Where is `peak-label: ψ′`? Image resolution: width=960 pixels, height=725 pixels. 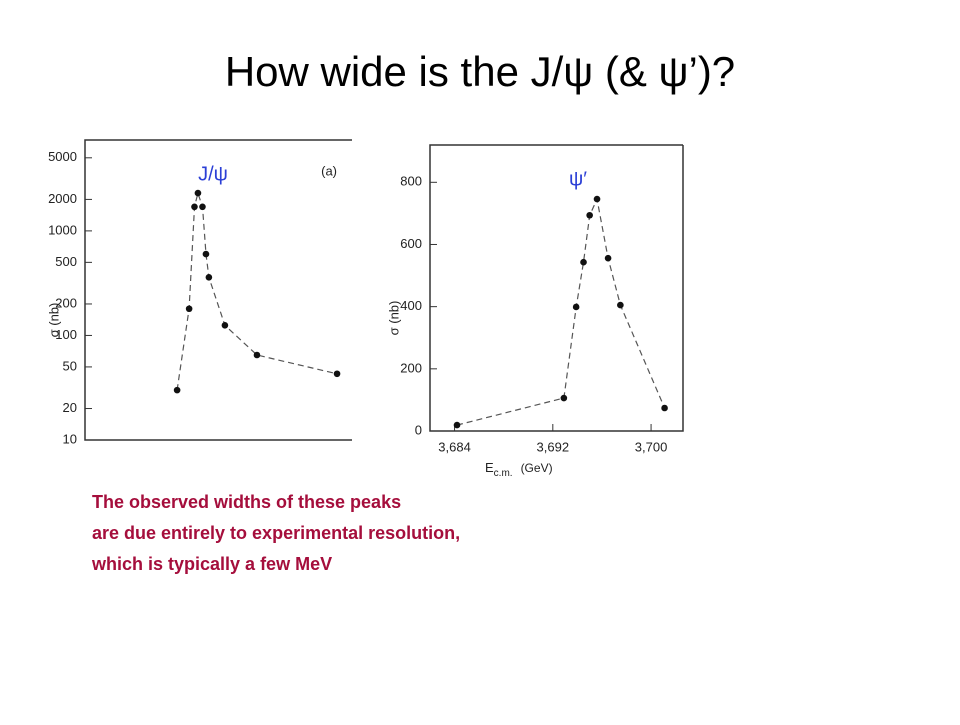 peak-label: ψ′ is located at coordinates (578, 179).